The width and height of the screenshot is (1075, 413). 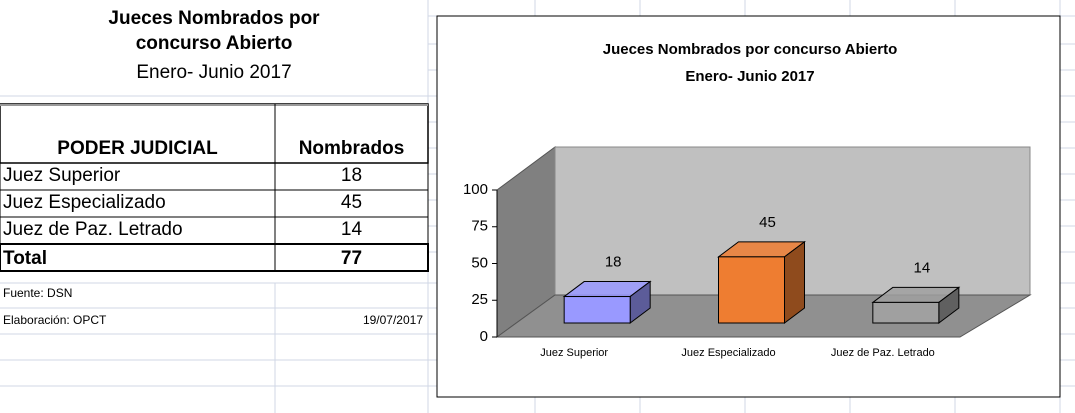 I want to click on y-tick-label: 100, so click(x=475, y=189).